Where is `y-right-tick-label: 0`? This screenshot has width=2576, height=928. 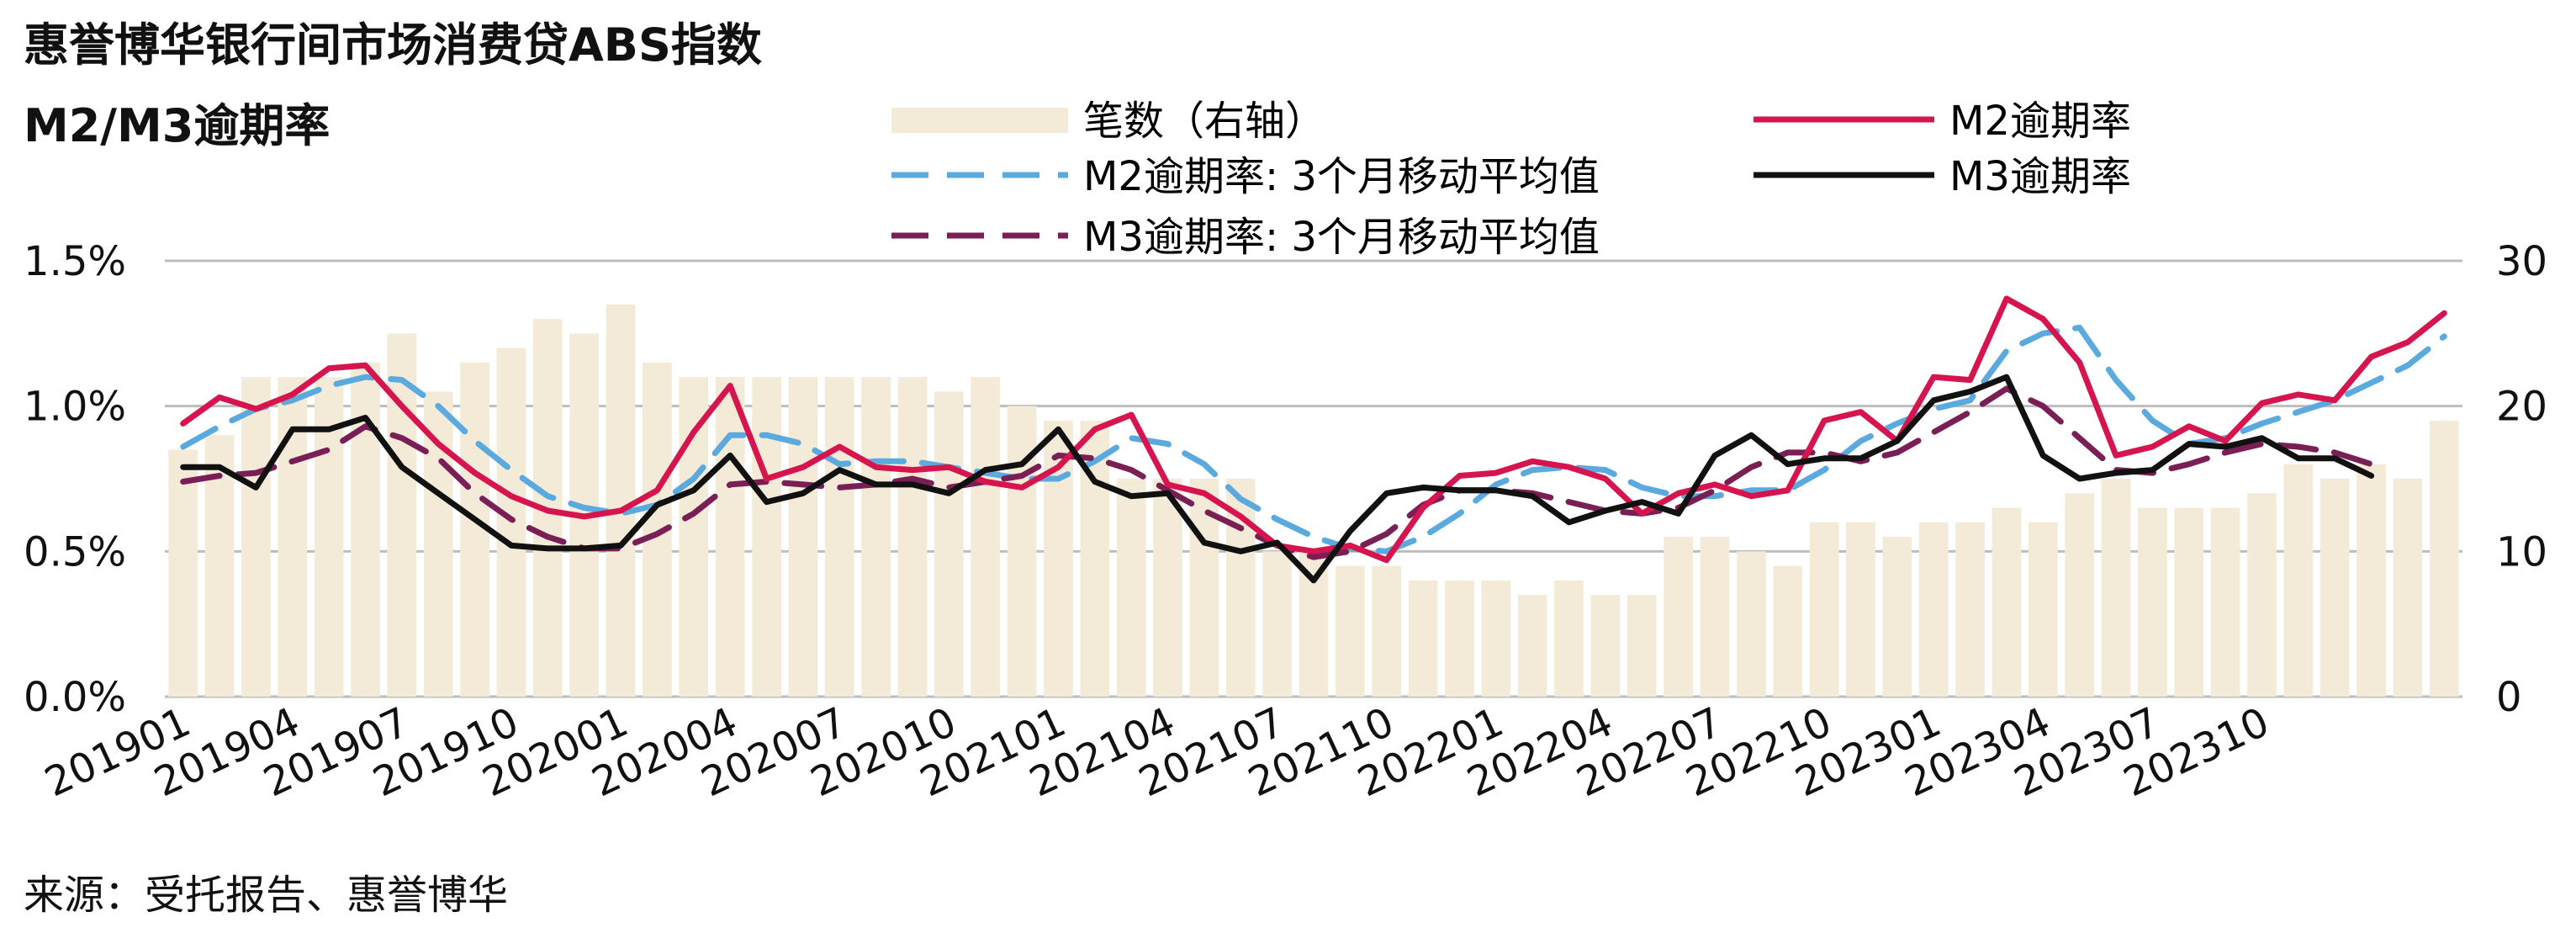
y-right-tick-label: 0 is located at coordinates (2509, 697).